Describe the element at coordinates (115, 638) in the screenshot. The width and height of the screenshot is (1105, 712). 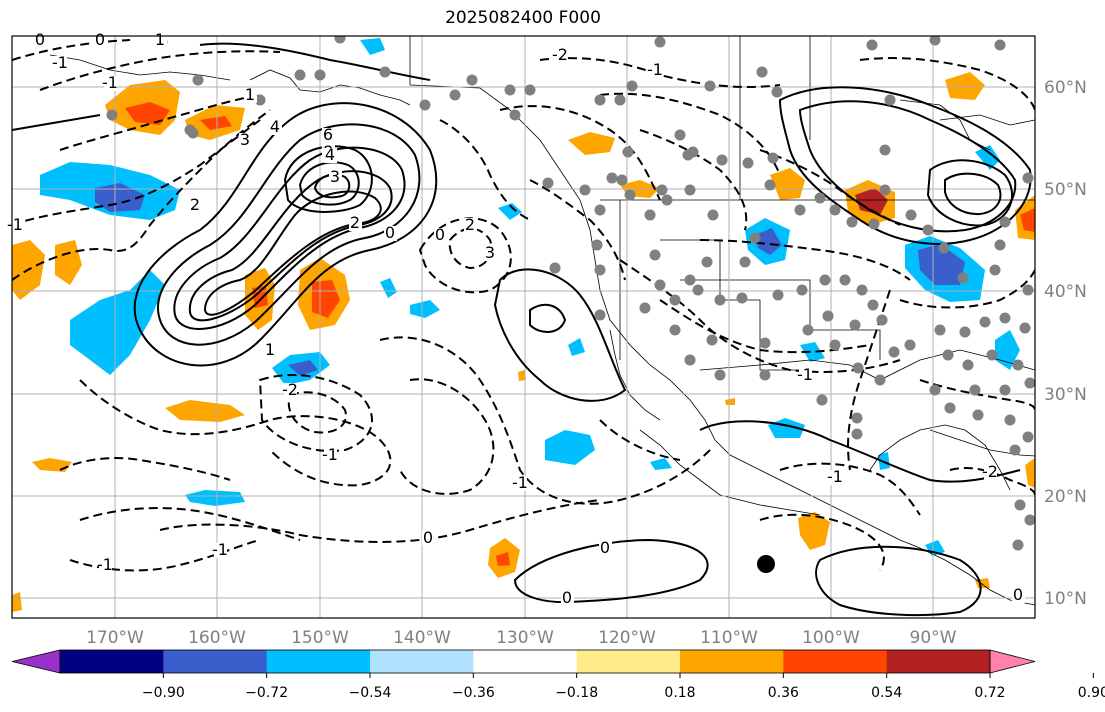
I see `lon-label: 170°W` at that location.